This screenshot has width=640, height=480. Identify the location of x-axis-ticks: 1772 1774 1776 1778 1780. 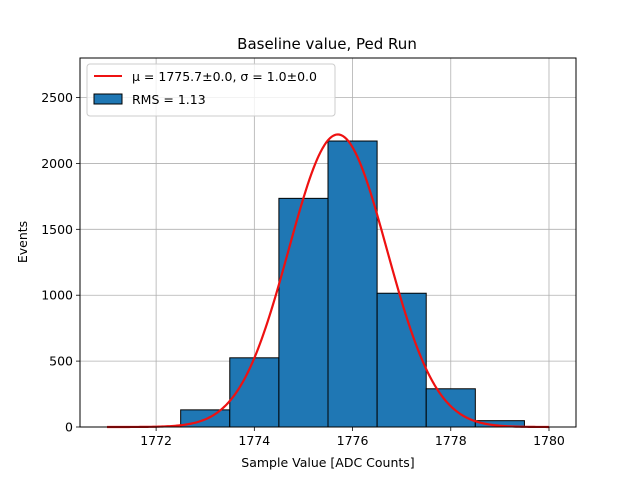
(352, 437).